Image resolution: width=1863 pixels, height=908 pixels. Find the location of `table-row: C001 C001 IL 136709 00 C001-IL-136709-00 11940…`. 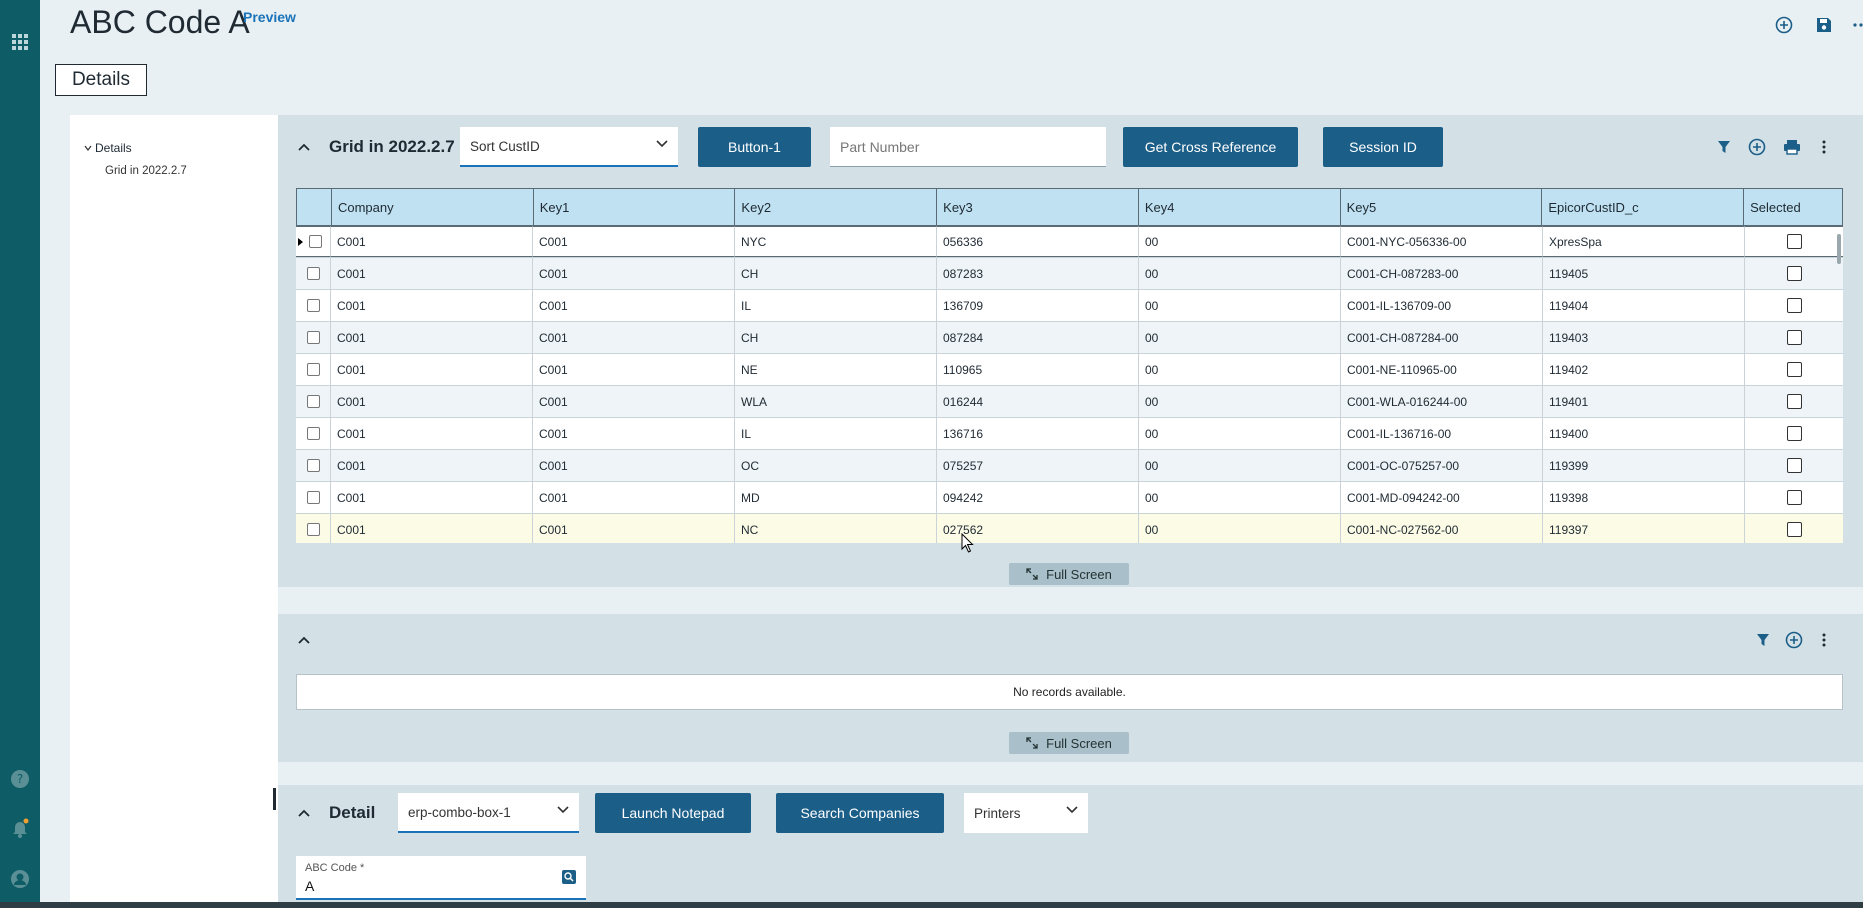

table-row: C001 C001 IL 136709 00 C001-IL-136709-00 11940… is located at coordinates (1069, 306).